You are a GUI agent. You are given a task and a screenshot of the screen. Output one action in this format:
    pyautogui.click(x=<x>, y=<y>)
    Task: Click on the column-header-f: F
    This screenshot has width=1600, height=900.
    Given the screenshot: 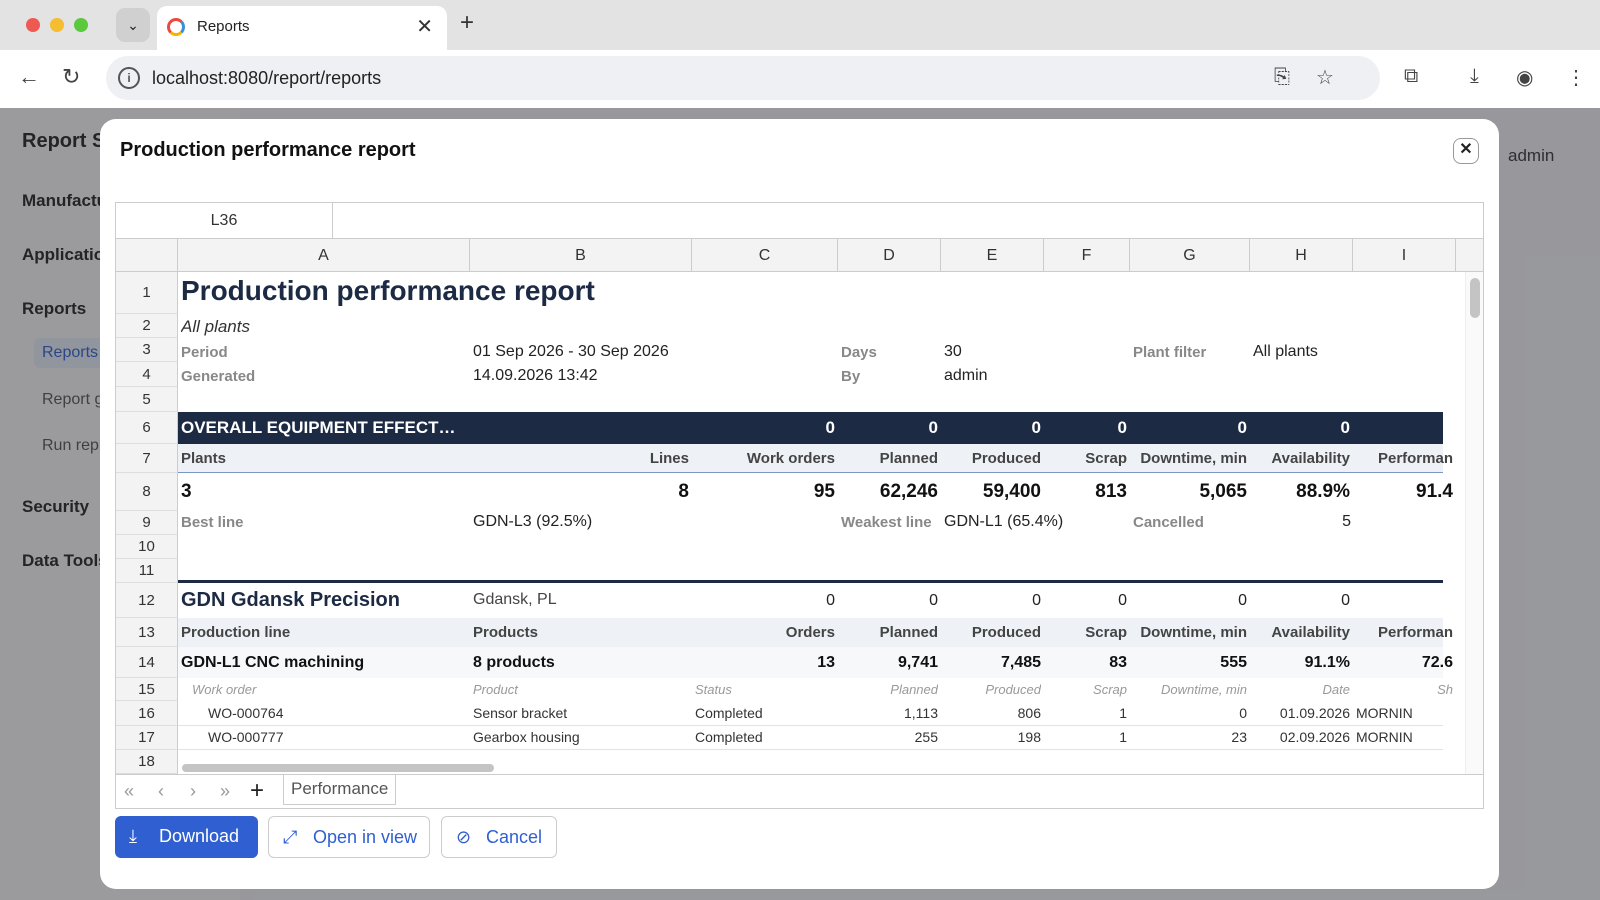 What is the action you would take?
    pyautogui.click(x=1087, y=255)
    